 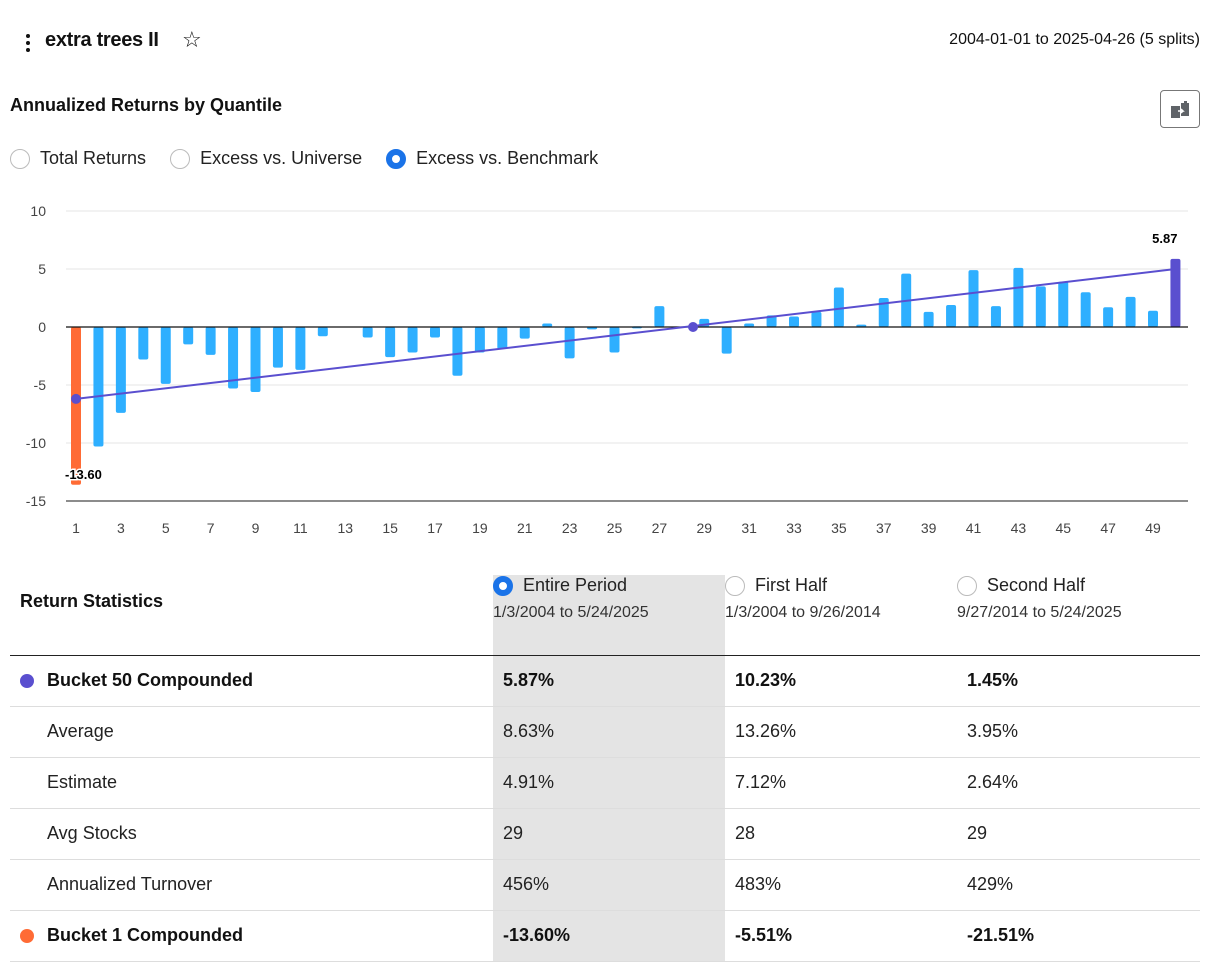 I want to click on more-options-icon, so click(x=28, y=43).